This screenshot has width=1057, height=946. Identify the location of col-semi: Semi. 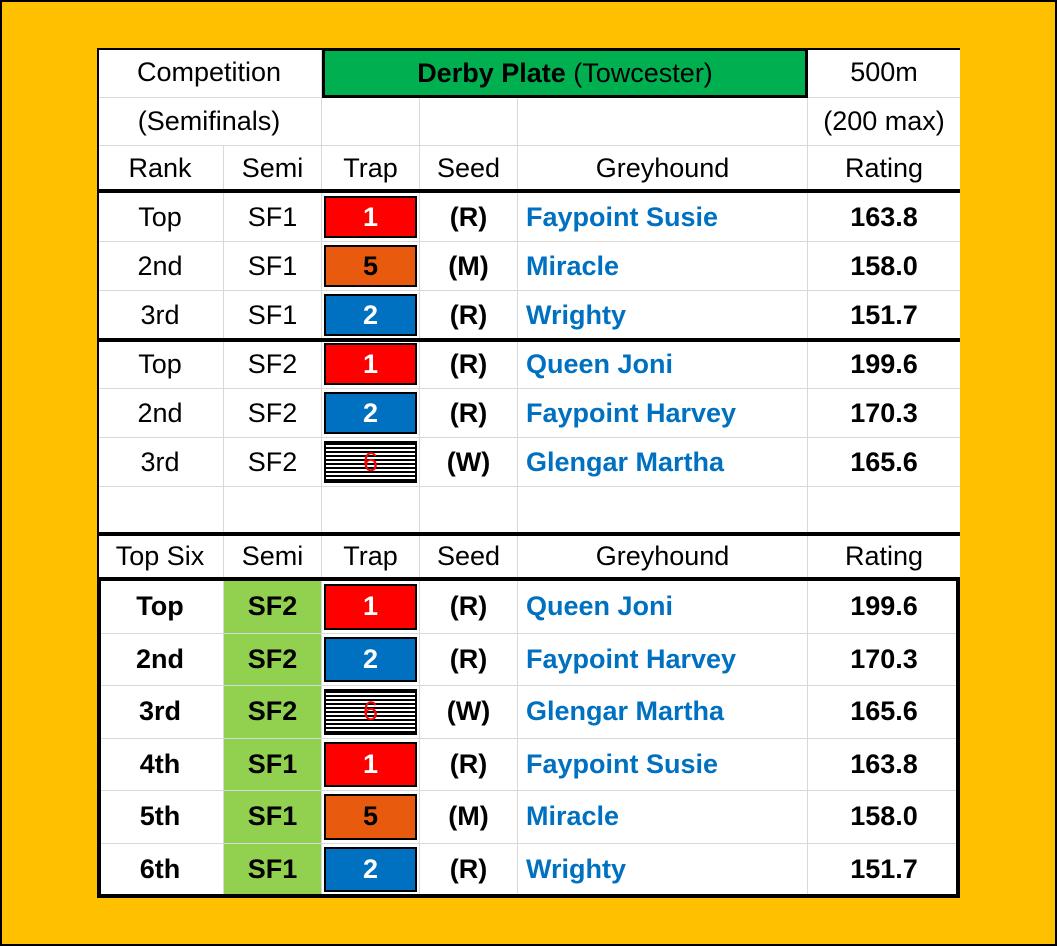
(273, 168).